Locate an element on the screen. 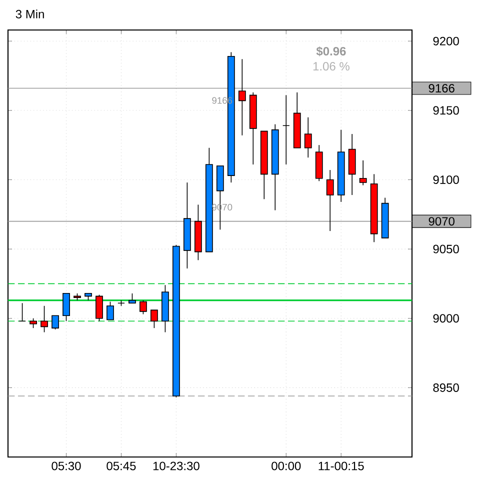 The image size is (479, 486). y-tick-label: 9200 is located at coordinates (446, 41).